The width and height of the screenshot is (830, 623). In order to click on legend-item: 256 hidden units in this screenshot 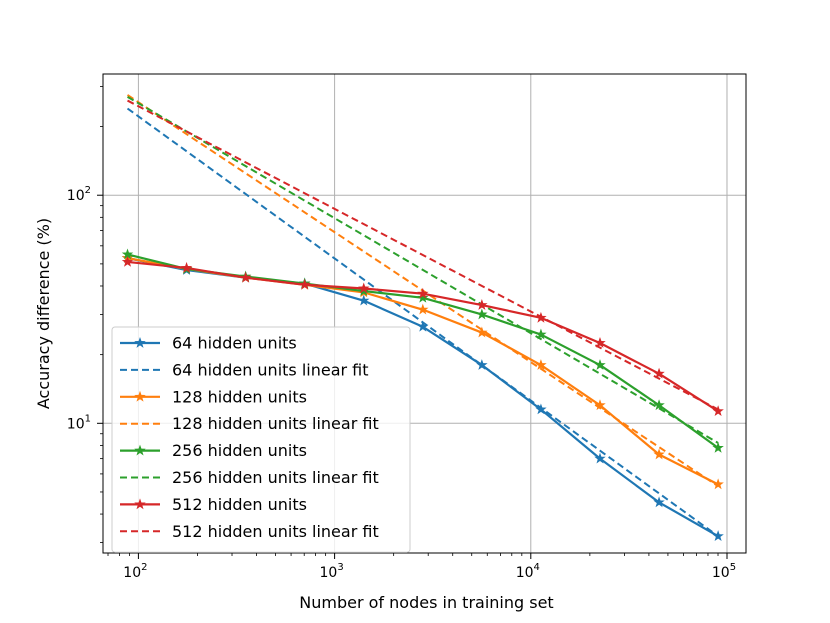, I will do `click(213, 450)`.